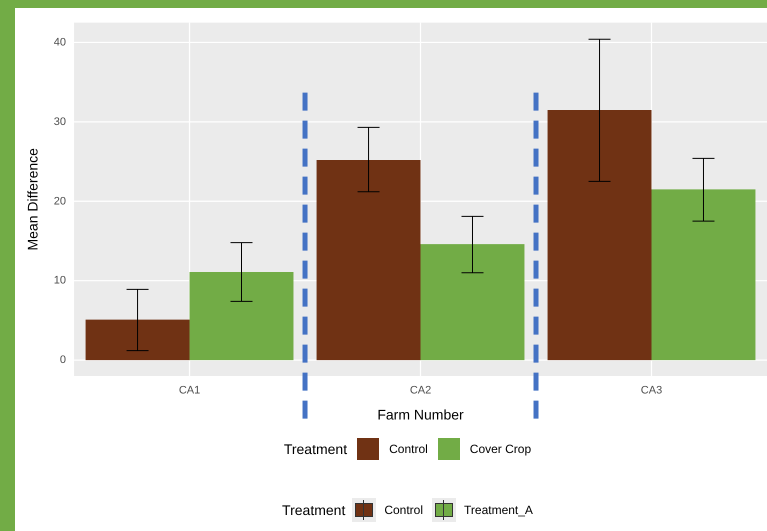 The image size is (767, 531). What do you see at coordinates (404, 510) in the screenshot?
I see `text: Control` at bounding box center [404, 510].